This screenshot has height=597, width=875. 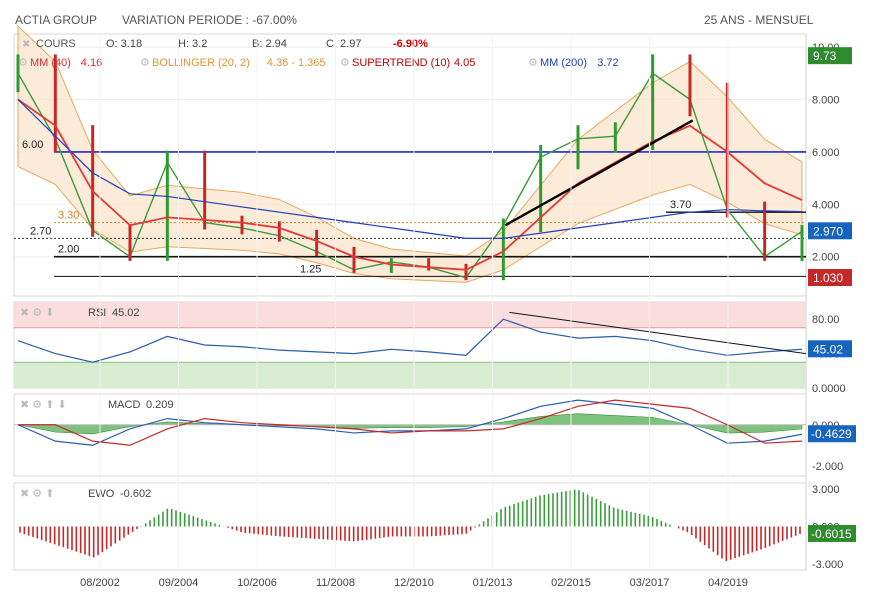 I want to click on ewo-y-tick: -3.000, so click(x=827, y=565).